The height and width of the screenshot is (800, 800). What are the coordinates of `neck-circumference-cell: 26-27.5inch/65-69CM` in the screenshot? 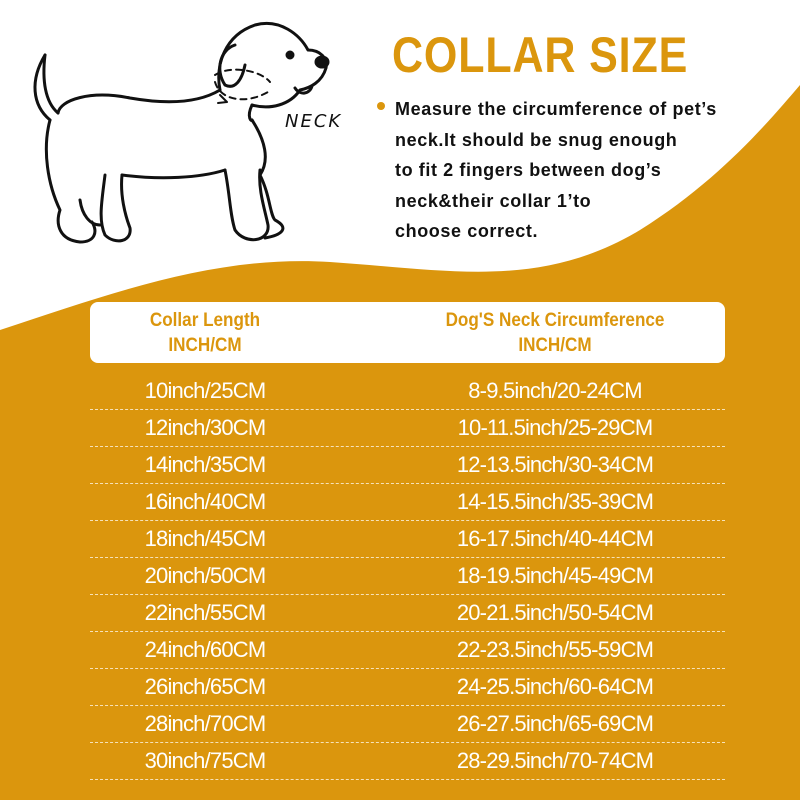 It's located at (555, 723).